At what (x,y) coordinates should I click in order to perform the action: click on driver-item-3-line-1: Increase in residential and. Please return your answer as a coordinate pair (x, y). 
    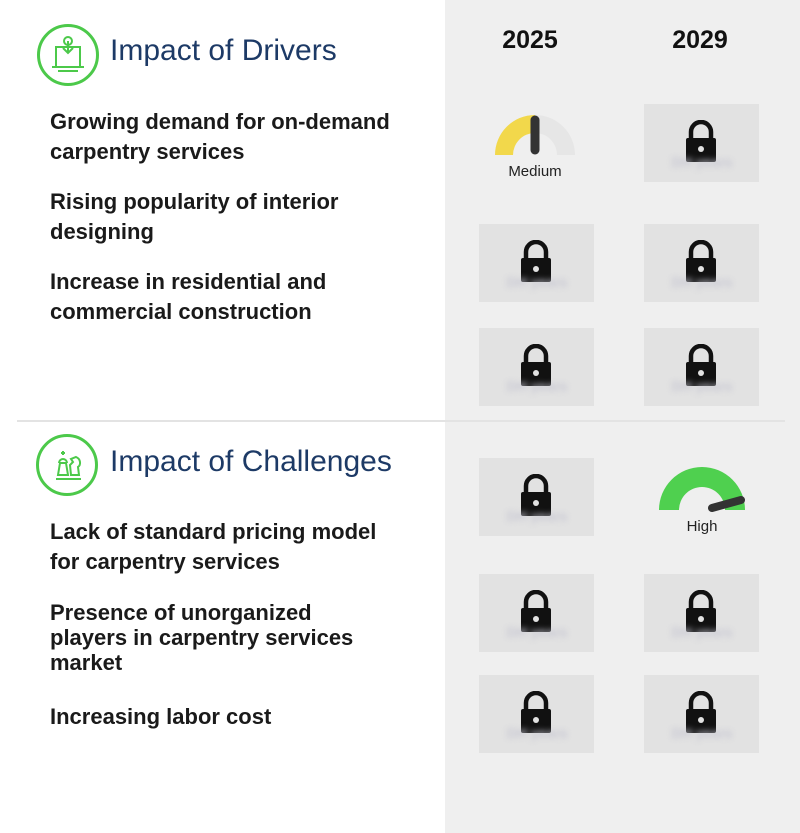
    Looking at the image, I should click on (188, 281).